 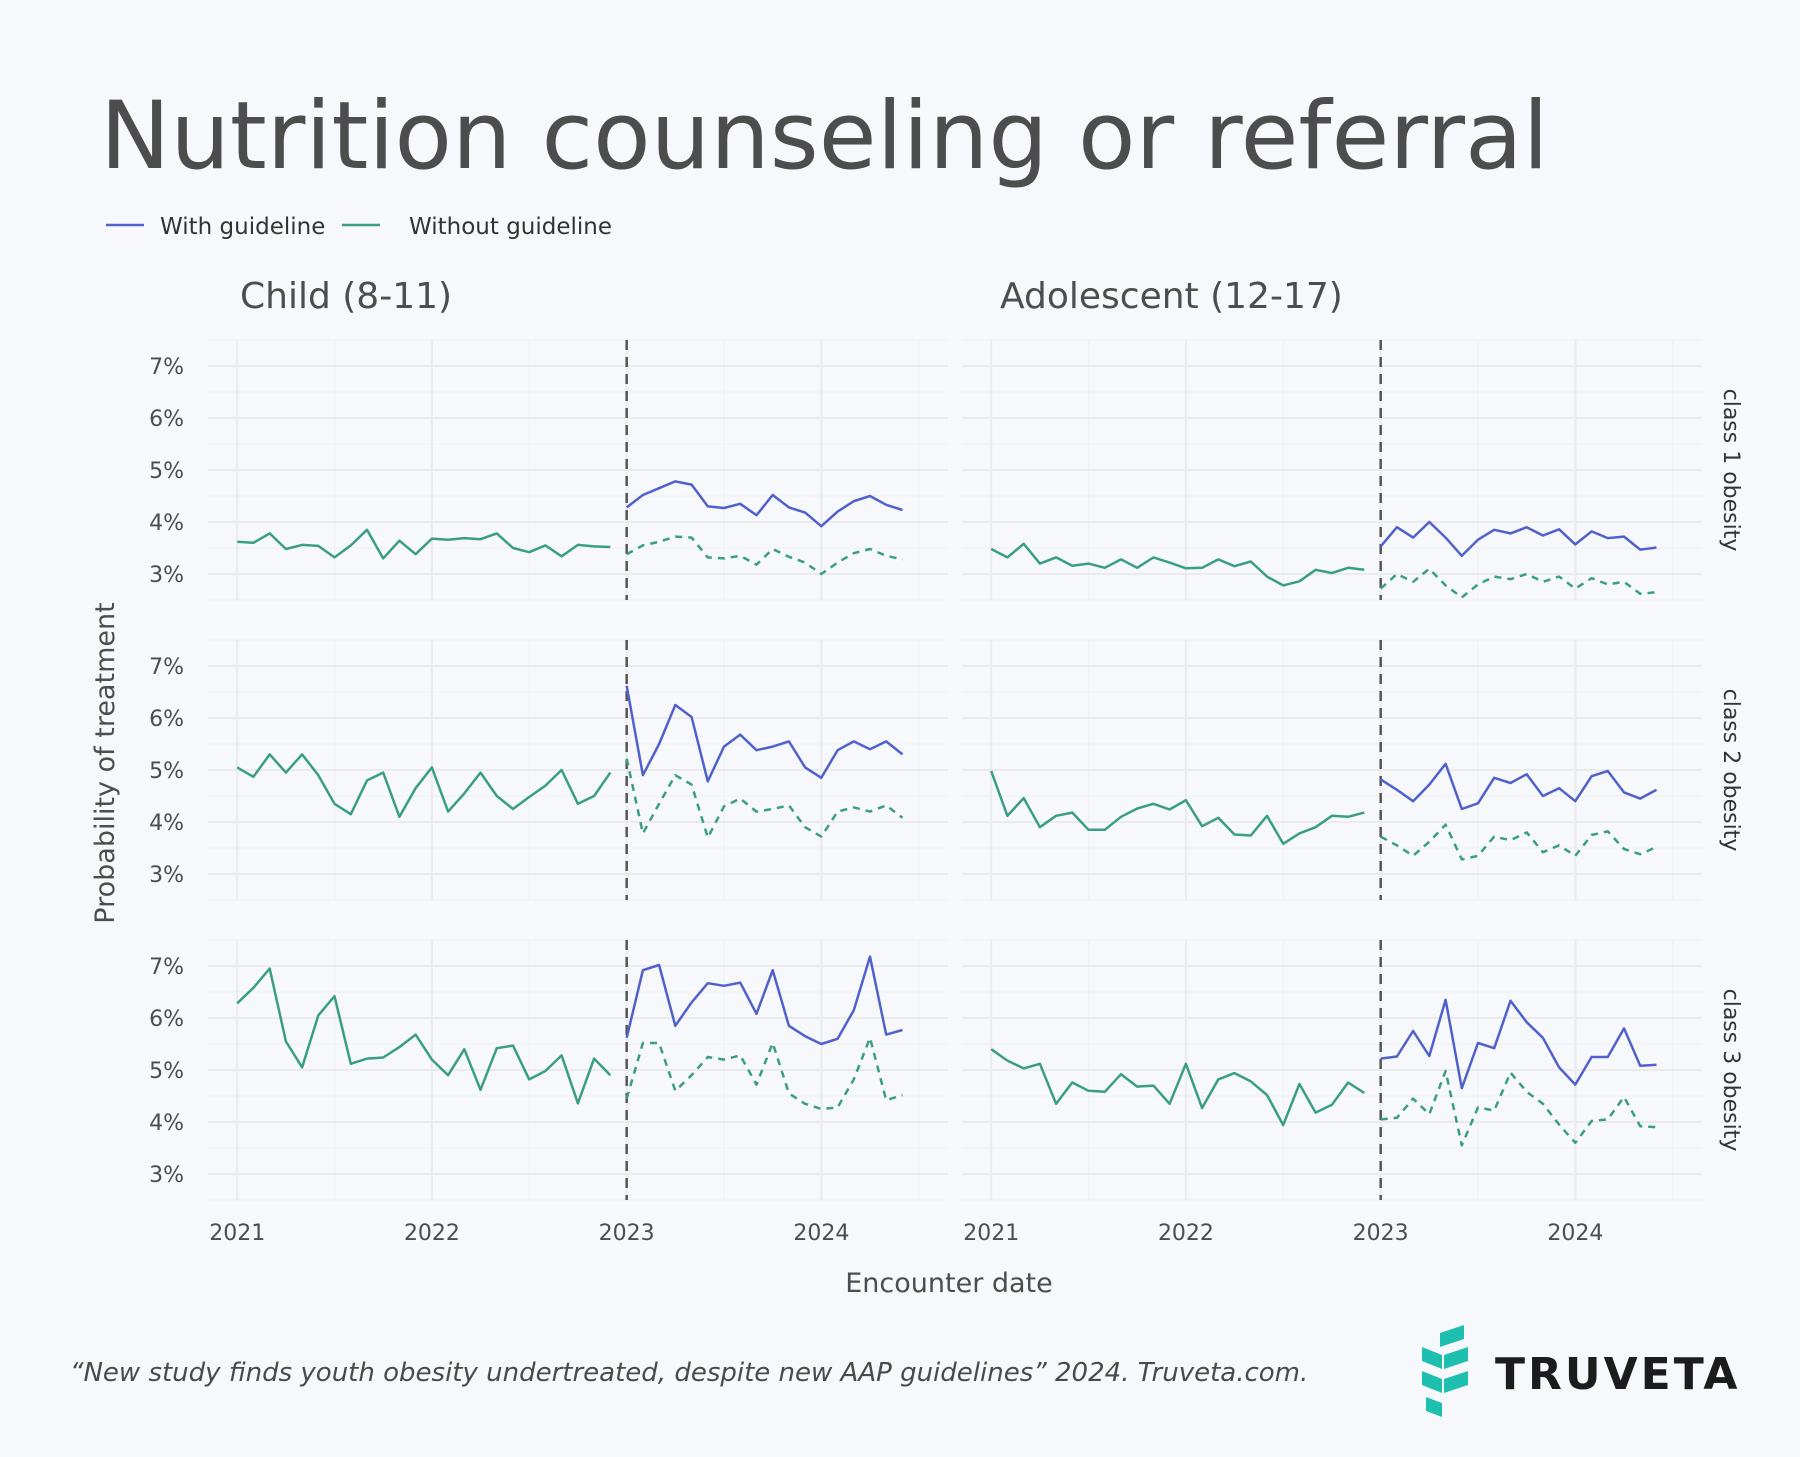 What do you see at coordinates (1352, 470) in the screenshot?
I see `panel-1-2: class 1 obesity` at bounding box center [1352, 470].